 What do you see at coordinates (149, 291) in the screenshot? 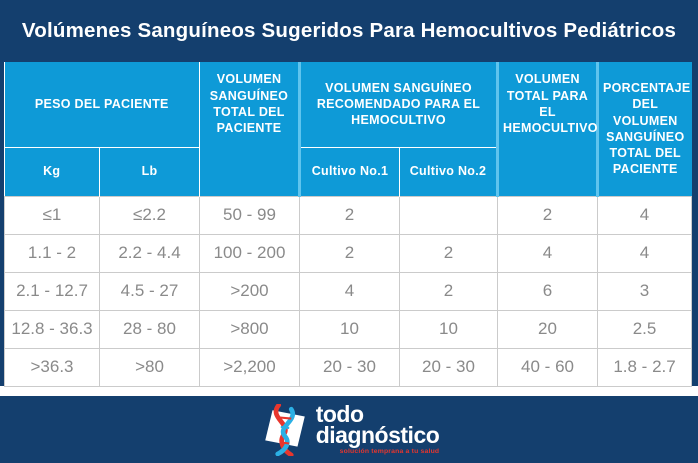
I see `cell-lb: 4.5 - 27` at bounding box center [149, 291].